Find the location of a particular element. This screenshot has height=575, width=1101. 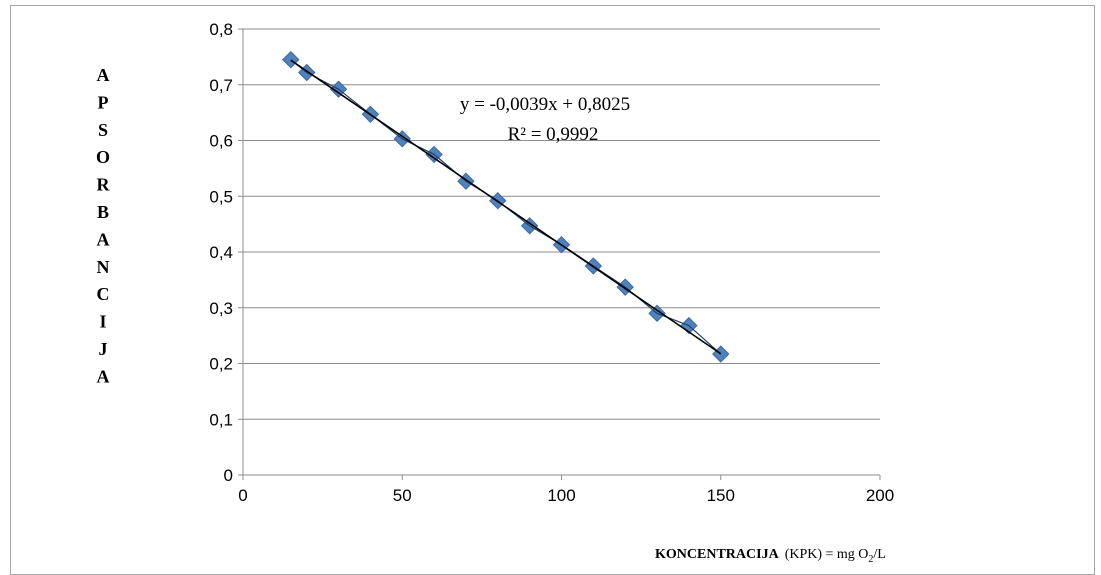

x-axis-label: KONCENTRACIJA (KPK) = mg O2/L is located at coordinates (770, 556).